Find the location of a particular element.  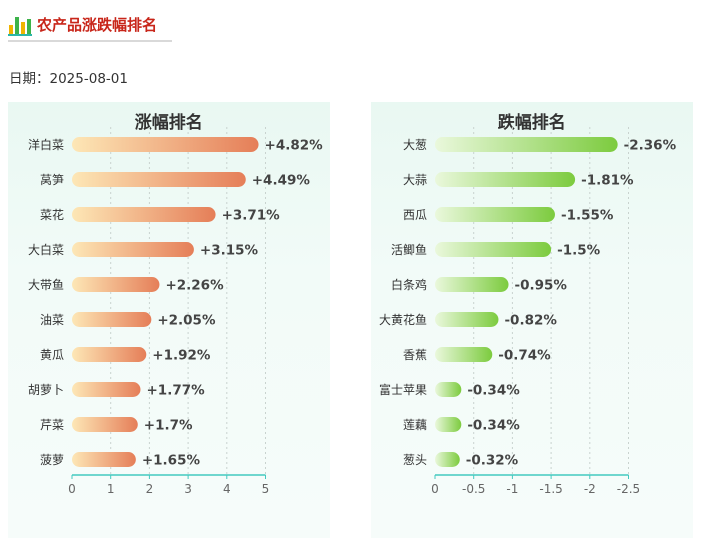

gain-value-label: +3.15% is located at coordinates (229, 251).